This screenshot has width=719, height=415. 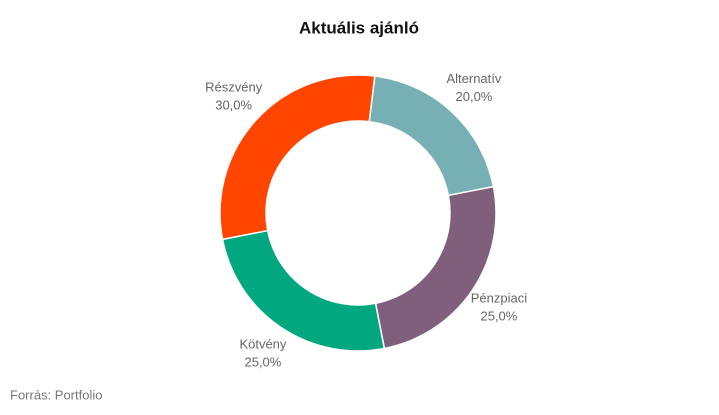 I want to click on slice-label: Kötvény, so click(x=262, y=343).